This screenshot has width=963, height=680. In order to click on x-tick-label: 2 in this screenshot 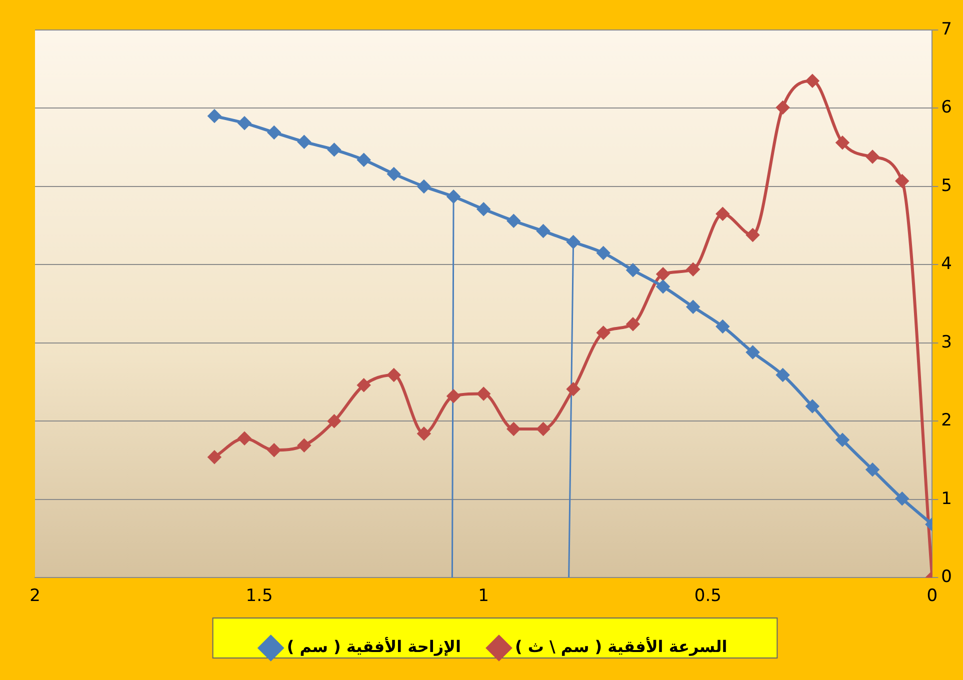, I will do `click(35, 596)`.